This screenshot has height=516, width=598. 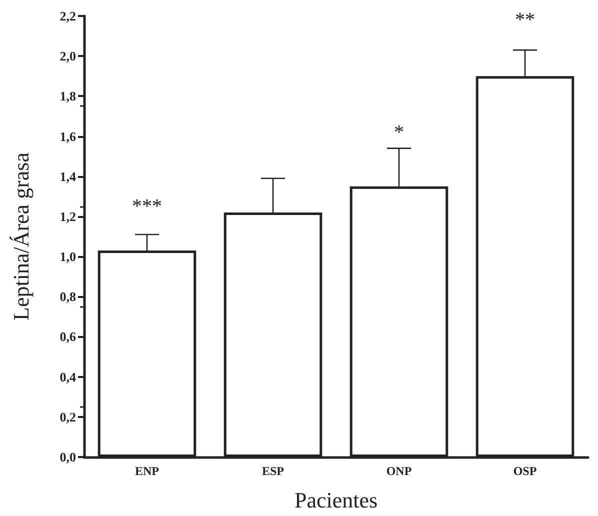 What do you see at coordinates (68, 96) in the screenshot?
I see `y-tick-label: 1,8` at bounding box center [68, 96].